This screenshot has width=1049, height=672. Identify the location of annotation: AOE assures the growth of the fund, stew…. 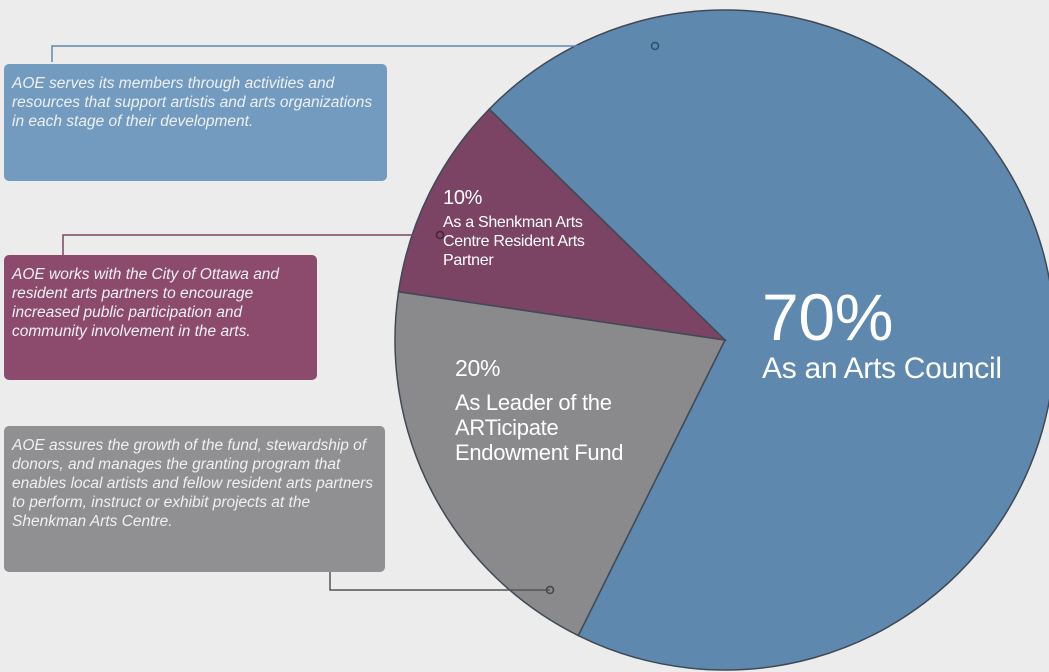
(194, 499).